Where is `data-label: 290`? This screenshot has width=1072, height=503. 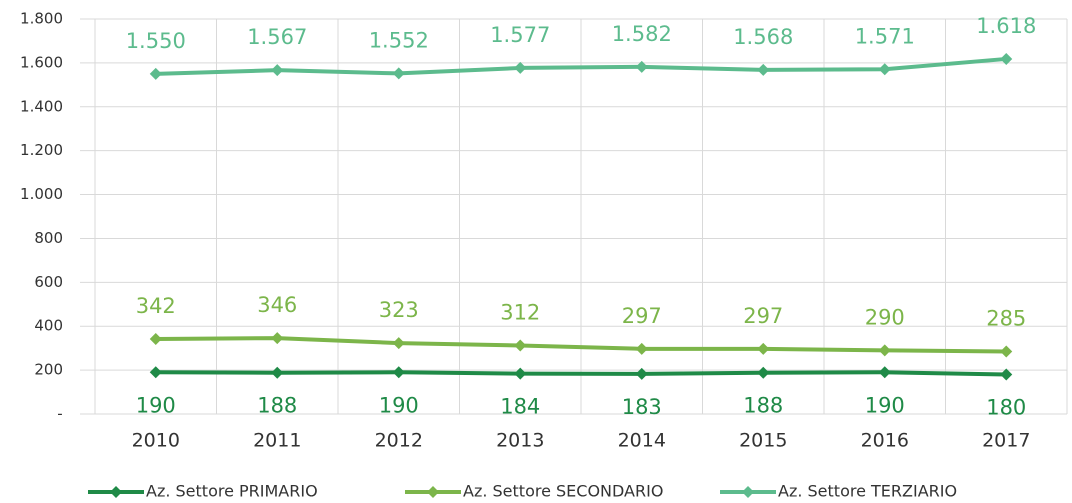
data-label: 290 is located at coordinates (885, 317).